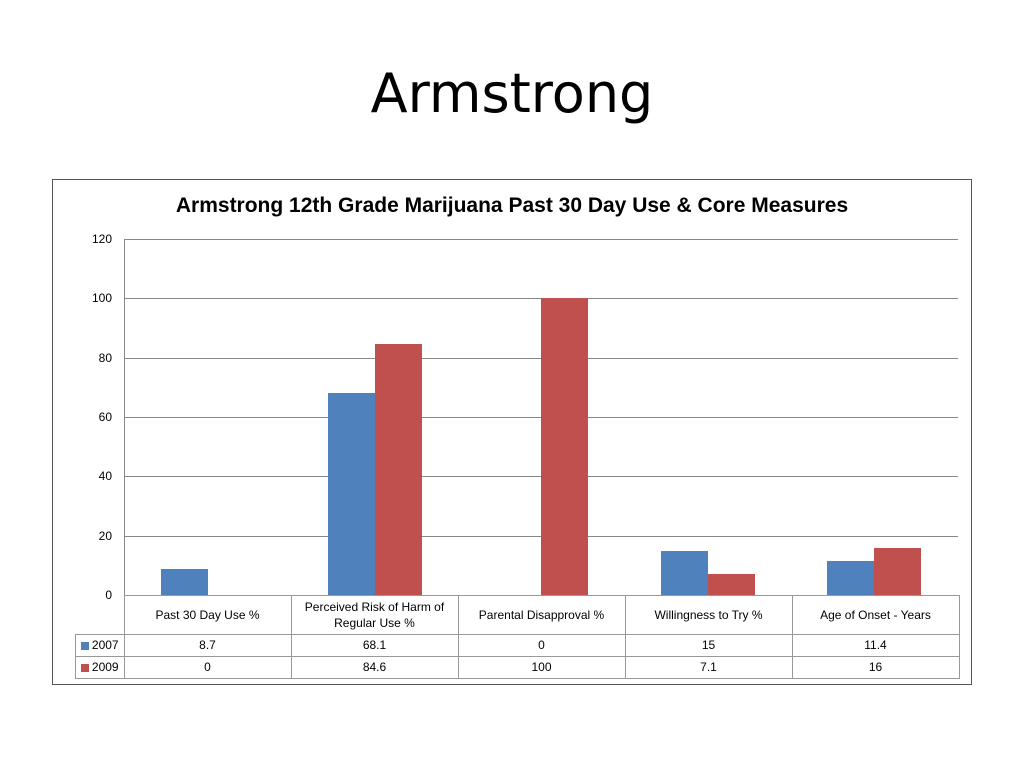 This screenshot has height=768, width=1024. What do you see at coordinates (207, 615) in the screenshot?
I see `table-header: Past 30 Day Use %` at bounding box center [207, 615].